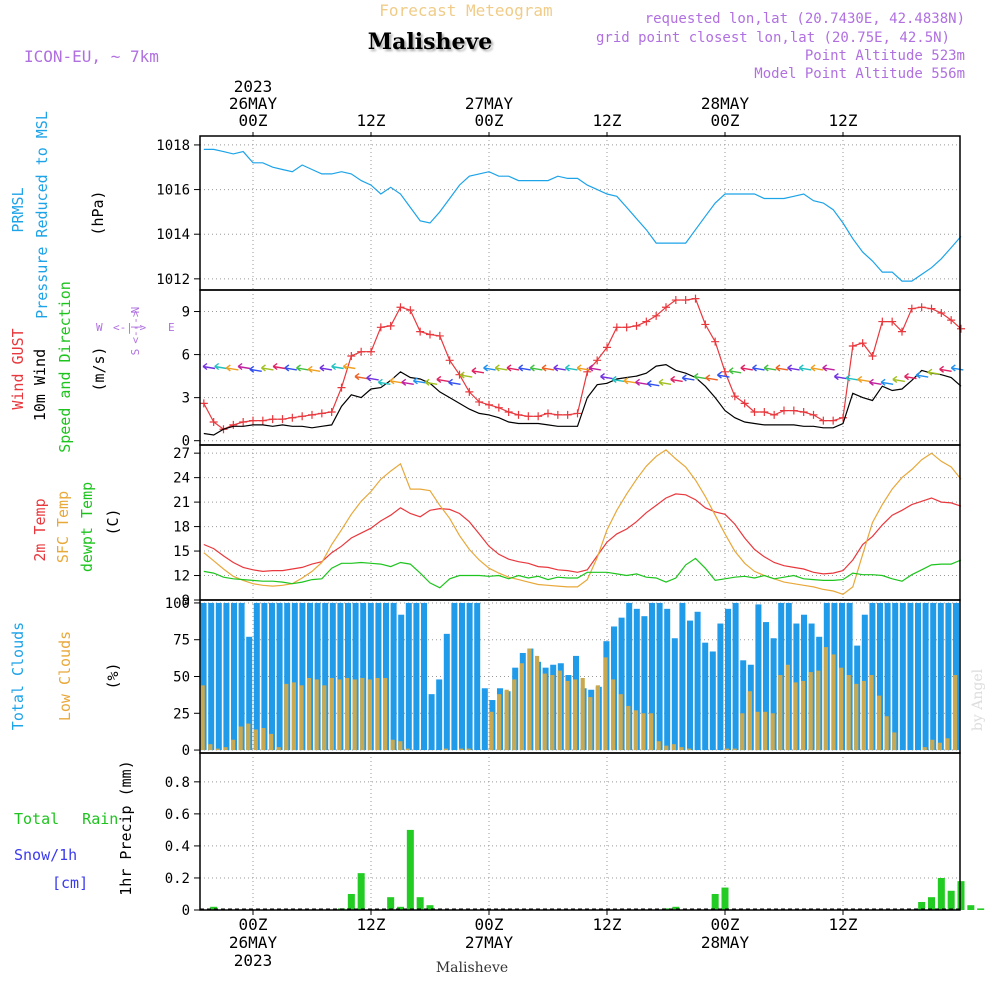 The width and height of the screenshot is (1000, 1005). I want to click on top-time-label: 26MAY, so click(253, 103).